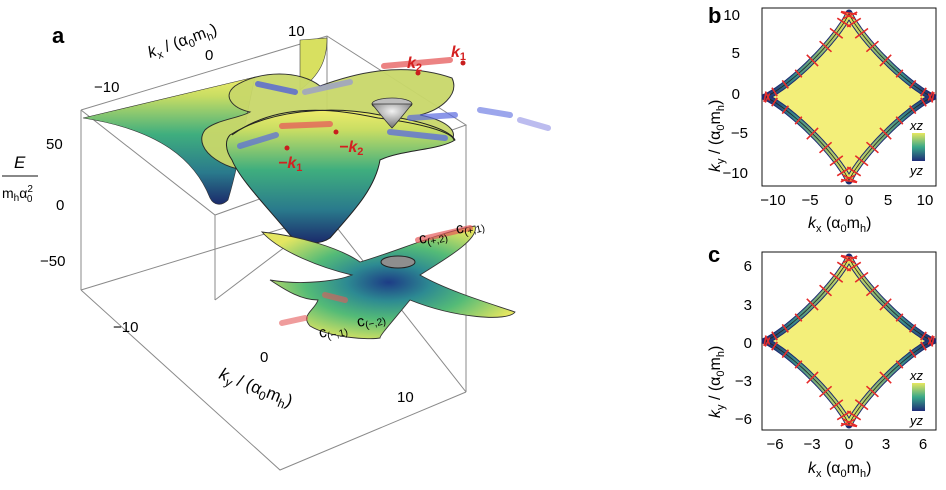  Describe the element at coordinates (748, 266) in the screenshot. I see `c-ytick-0: 6` at that location.